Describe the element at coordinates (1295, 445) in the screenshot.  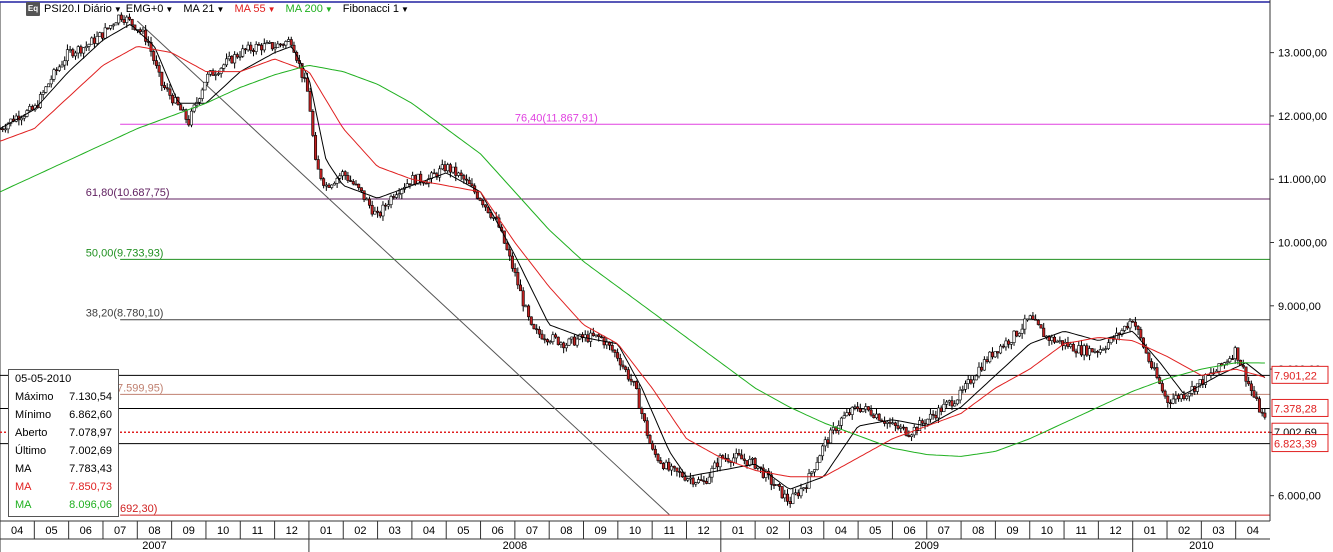
I see `level-label: 6.823,39` at that location.